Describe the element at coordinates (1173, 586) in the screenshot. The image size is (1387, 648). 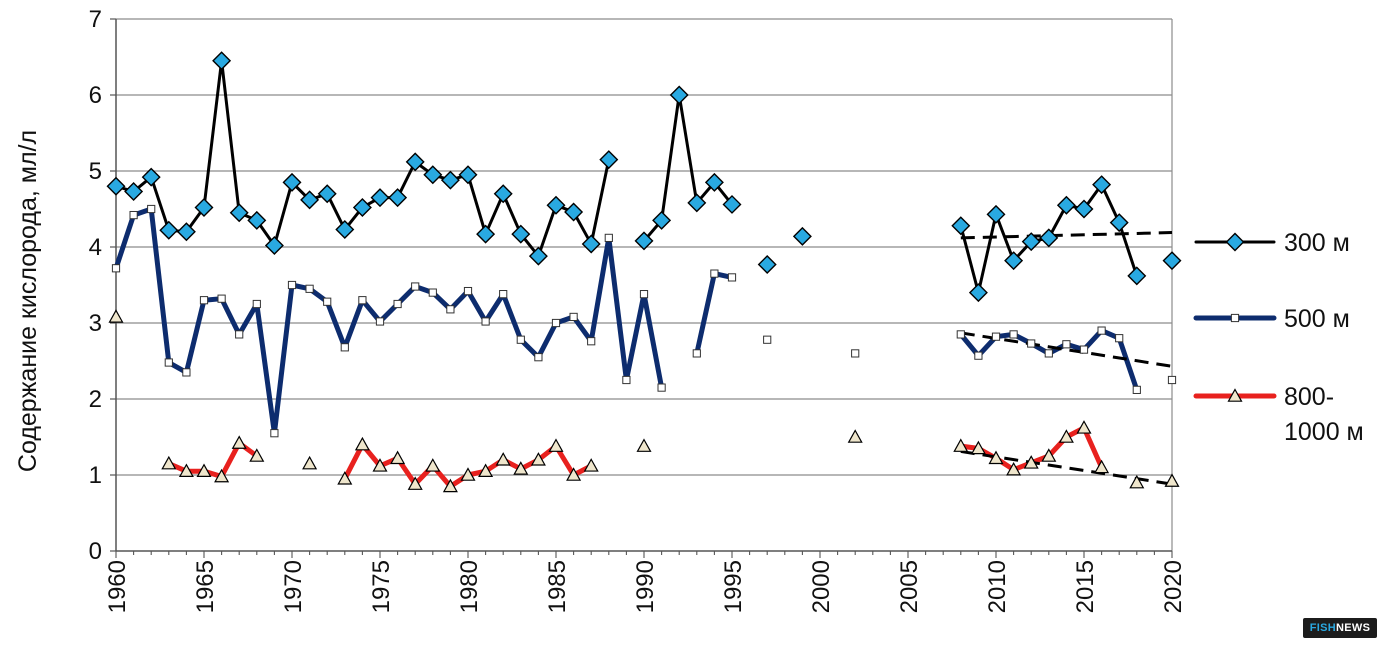
I see `x-tick-label: 2020` at that location.